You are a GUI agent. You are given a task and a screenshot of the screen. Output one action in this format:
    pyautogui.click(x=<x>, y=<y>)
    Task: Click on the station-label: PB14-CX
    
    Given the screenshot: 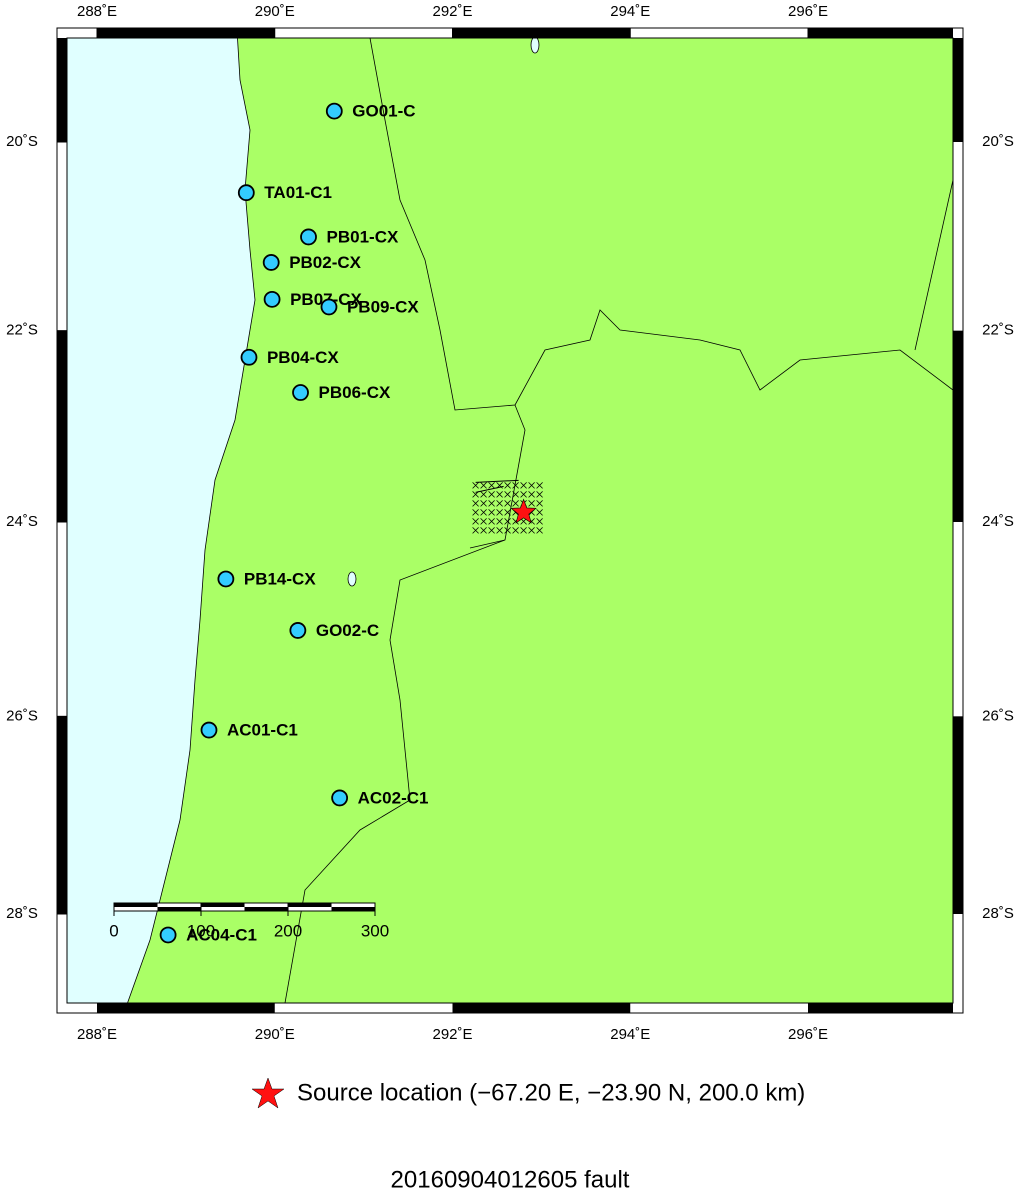 What is the action you would take?
    pyautogui.click(x=280, y=578)
    